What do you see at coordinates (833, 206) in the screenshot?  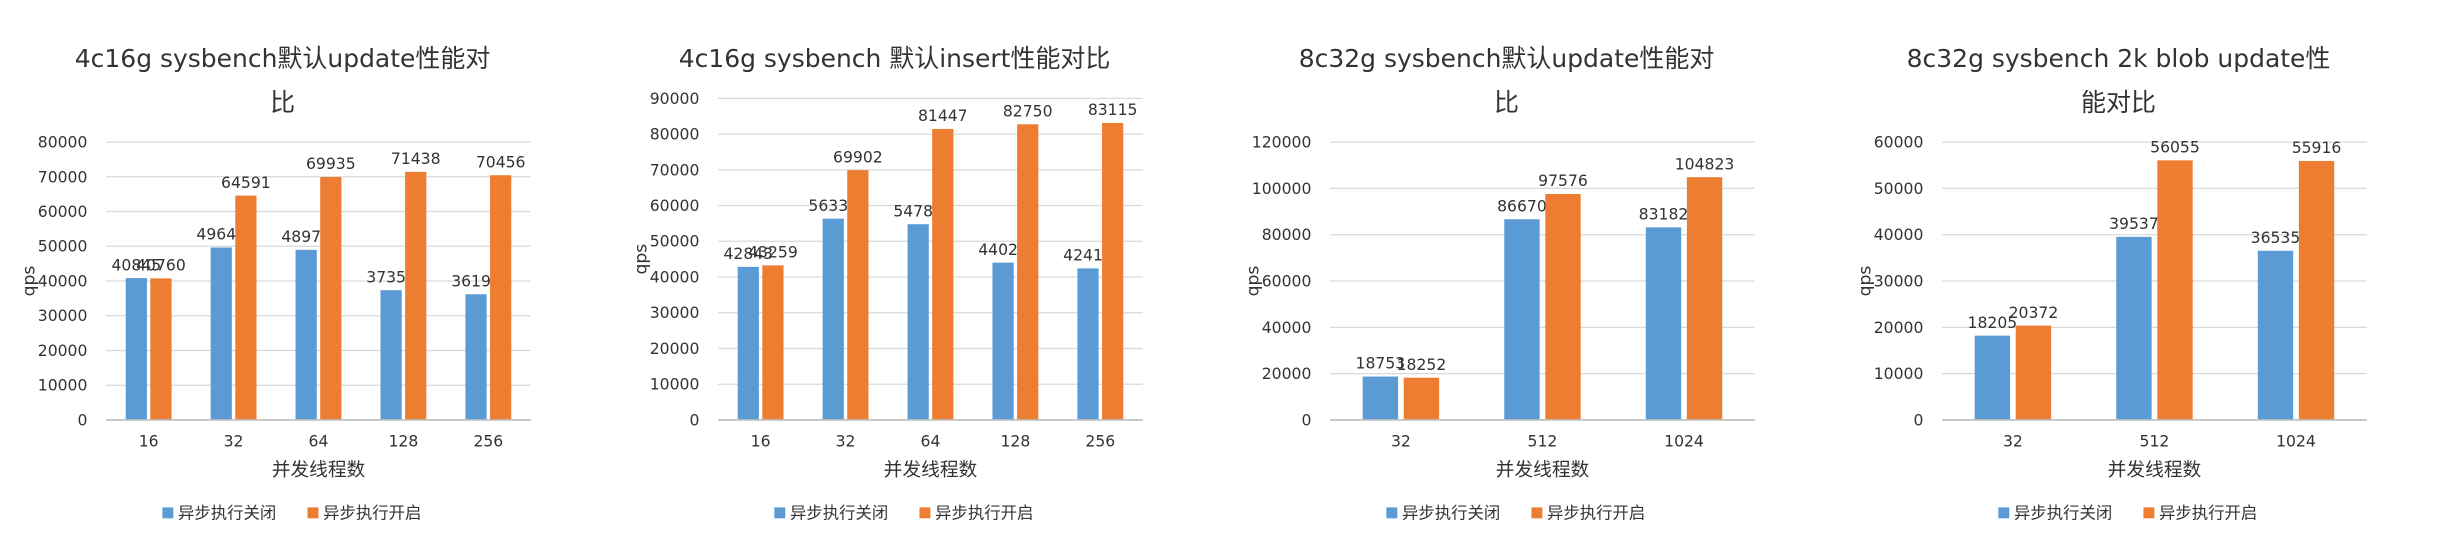 I see `data-label: 56333` at bounding box center [833, 206].